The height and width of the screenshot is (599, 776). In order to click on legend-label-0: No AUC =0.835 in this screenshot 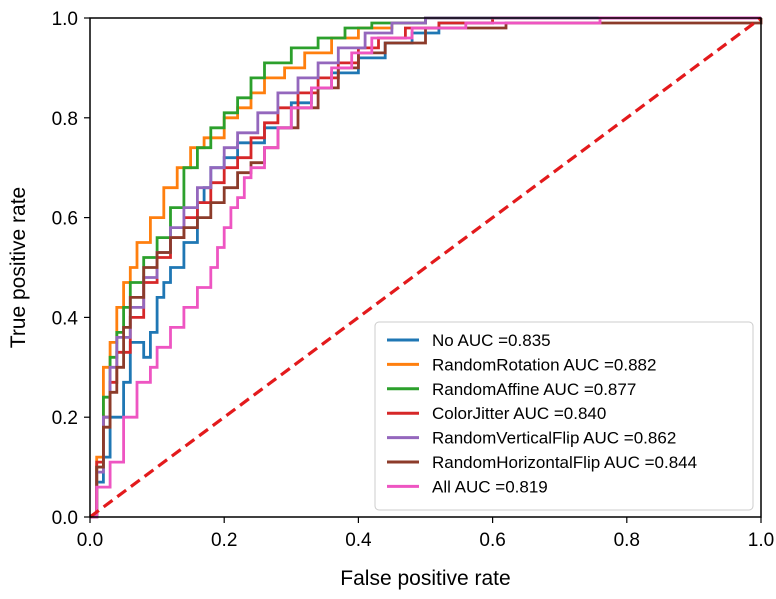, I will do `click(491, 340)`.